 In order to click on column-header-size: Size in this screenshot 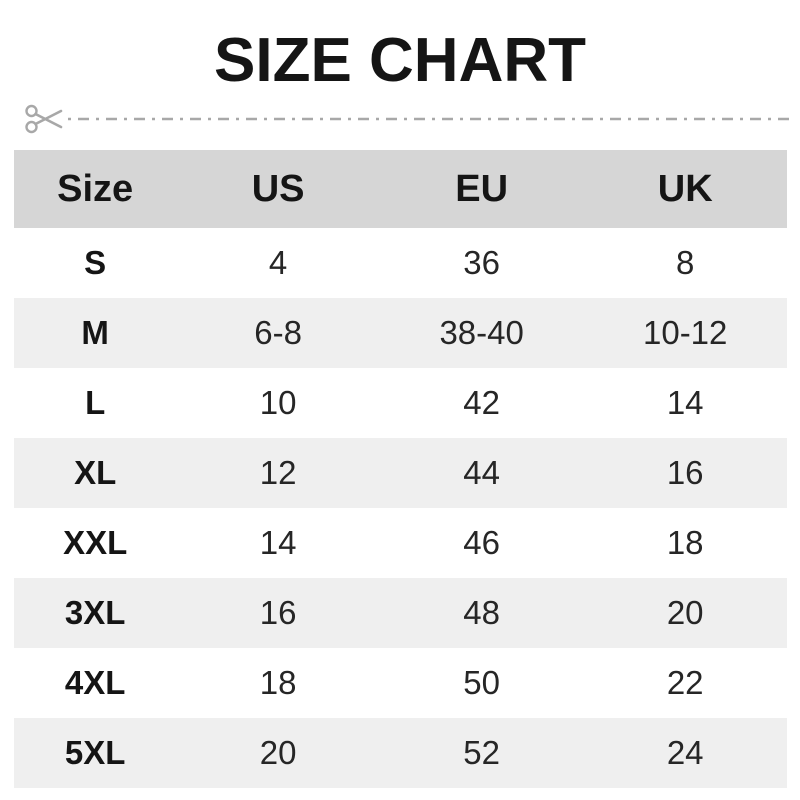, I will do `click(95, 188)`.